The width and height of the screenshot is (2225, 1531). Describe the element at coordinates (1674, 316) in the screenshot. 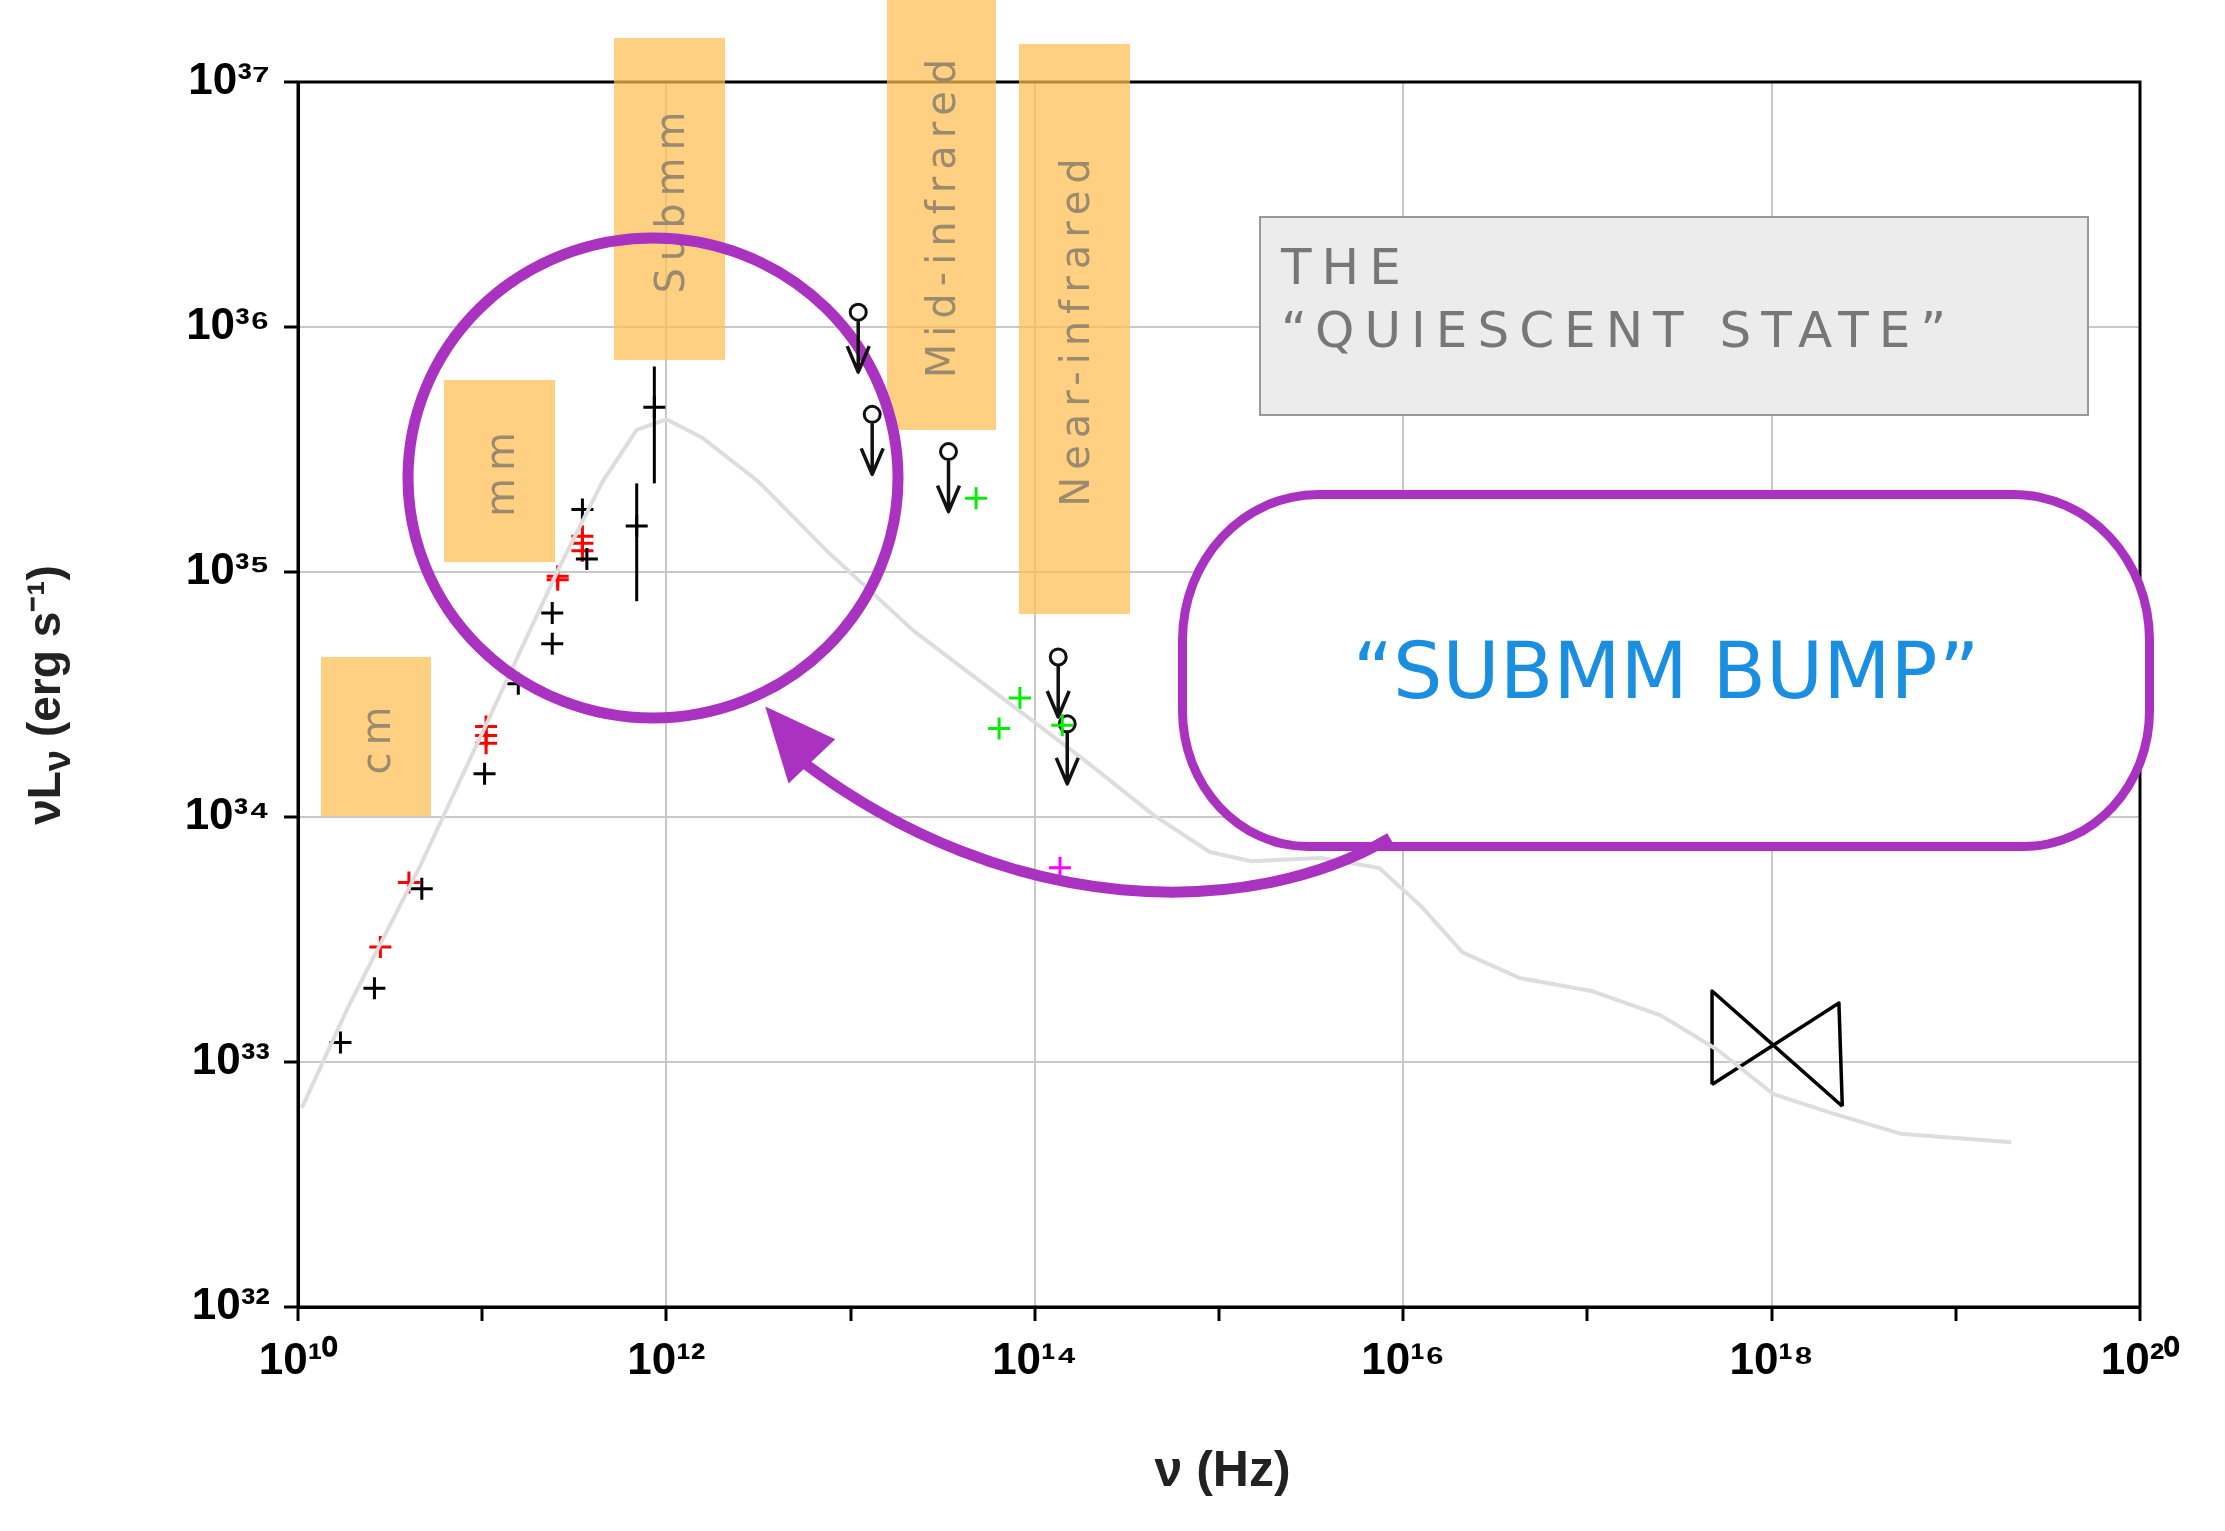

I see `text-box: THE “QUIESCENT STATE”` at that location.